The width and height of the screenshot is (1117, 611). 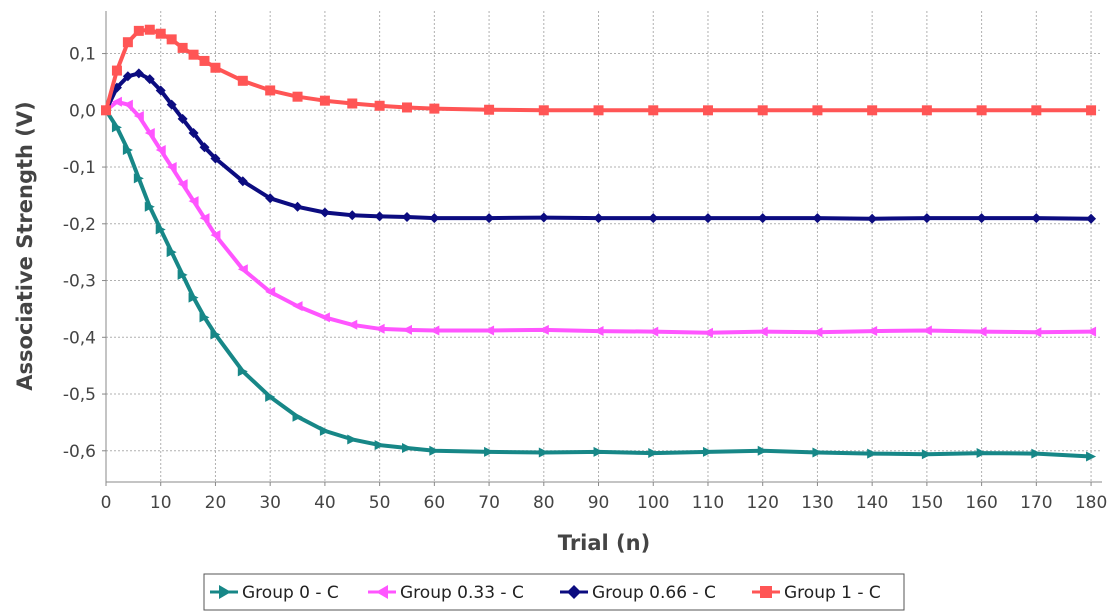 What do you see at coordinates (79, 168) in the screenshot?
I see `y-tick-label: -0,1` at bounding box center [79, 168].